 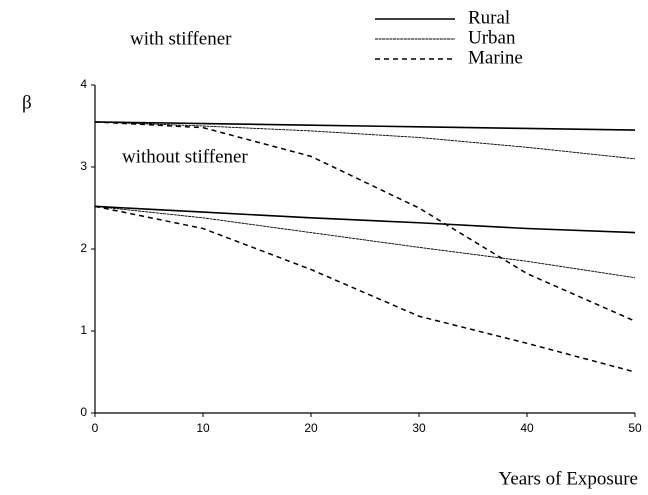 What do you see at coordinates (83, 412) in the screenshot?
I see `y-tick-label: 0` at bounding box center [83, 412].